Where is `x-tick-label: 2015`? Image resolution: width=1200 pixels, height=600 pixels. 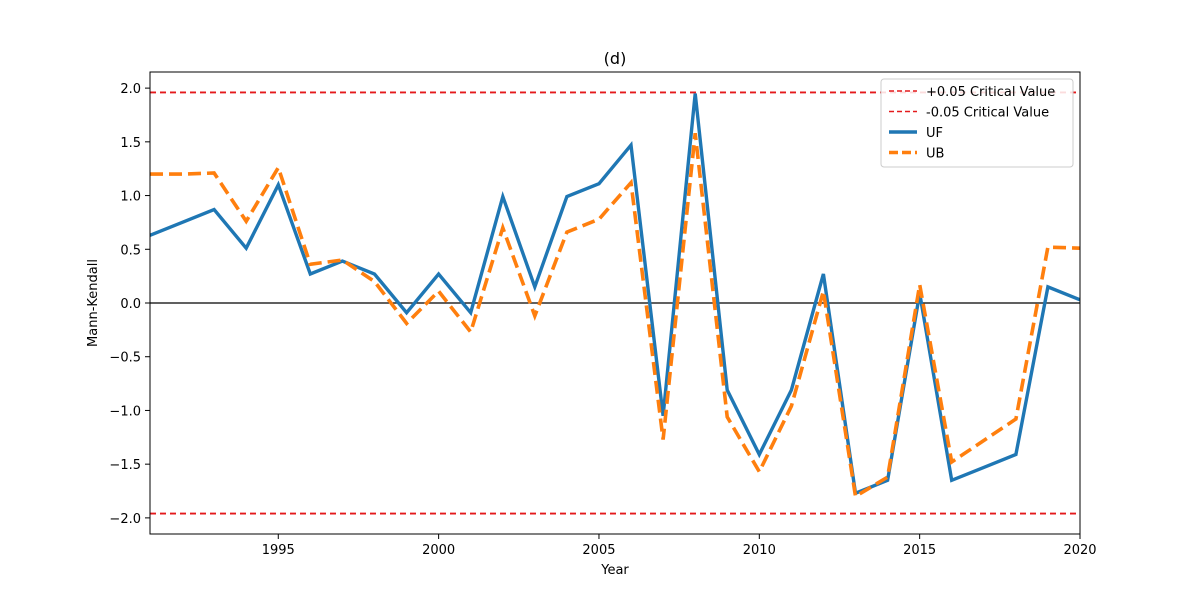
x-tick-label: 2015 is located at coordinates (919, 550).